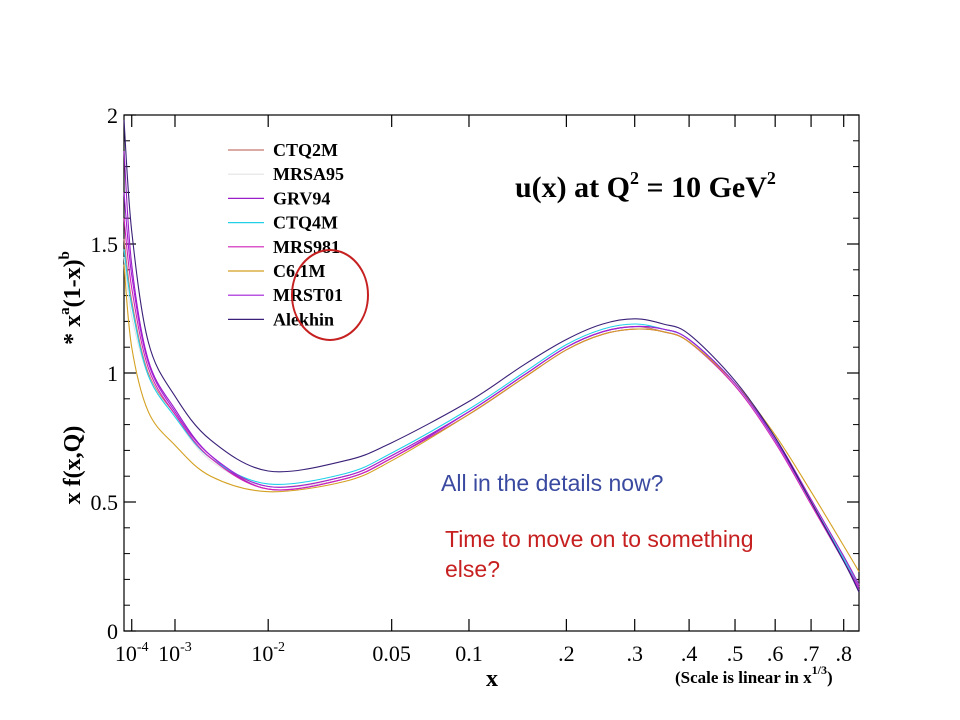  I want to click on x-tick-label: .3, so click(634, 653).